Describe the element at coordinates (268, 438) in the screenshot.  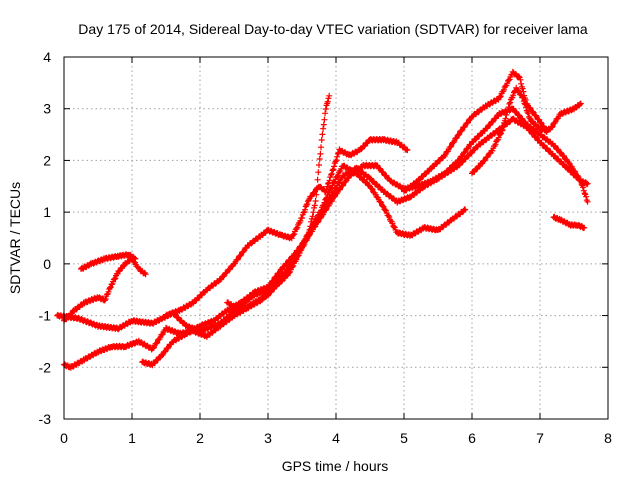
I see `x-tick-label: 3` at that location.